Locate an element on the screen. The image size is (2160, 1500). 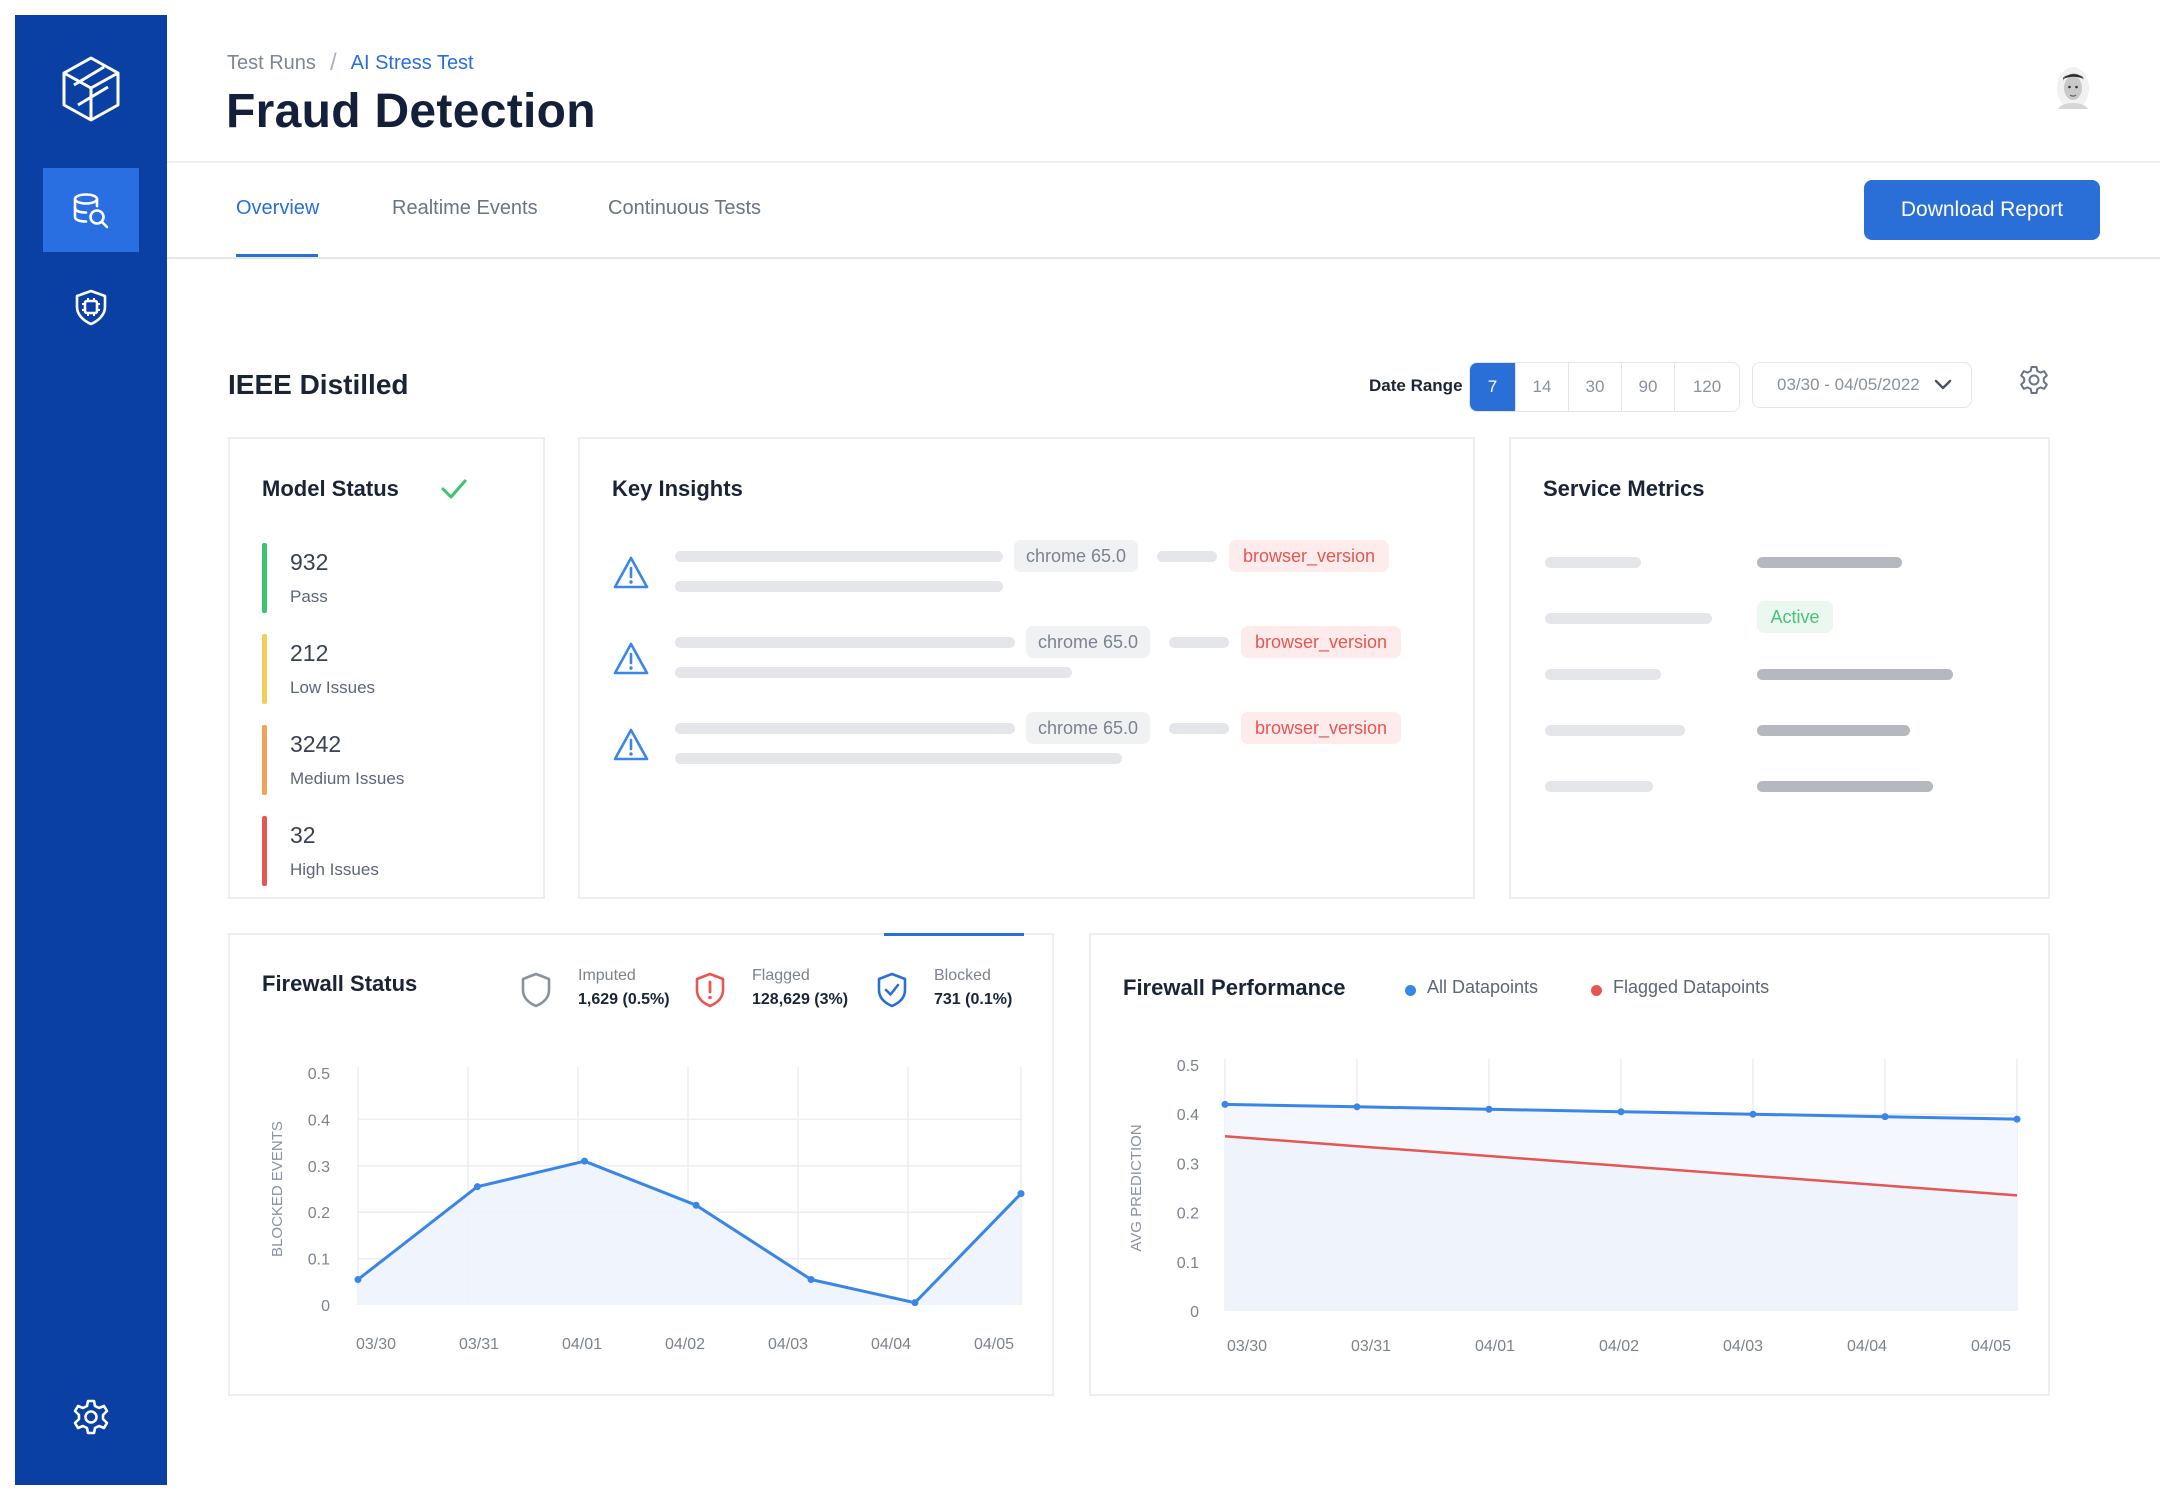
y-tick-label: 0.3 is located at coordinates (1188, 1164).